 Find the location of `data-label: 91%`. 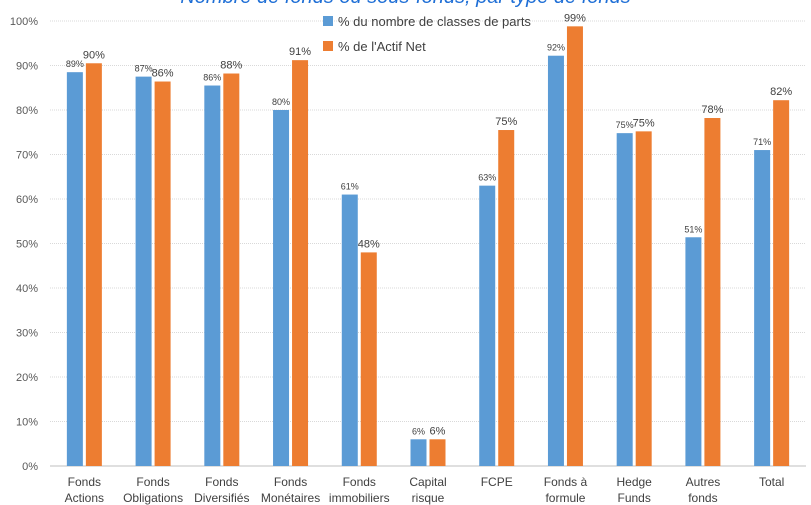

data-label: 91% is located at coordinates (300, 52).